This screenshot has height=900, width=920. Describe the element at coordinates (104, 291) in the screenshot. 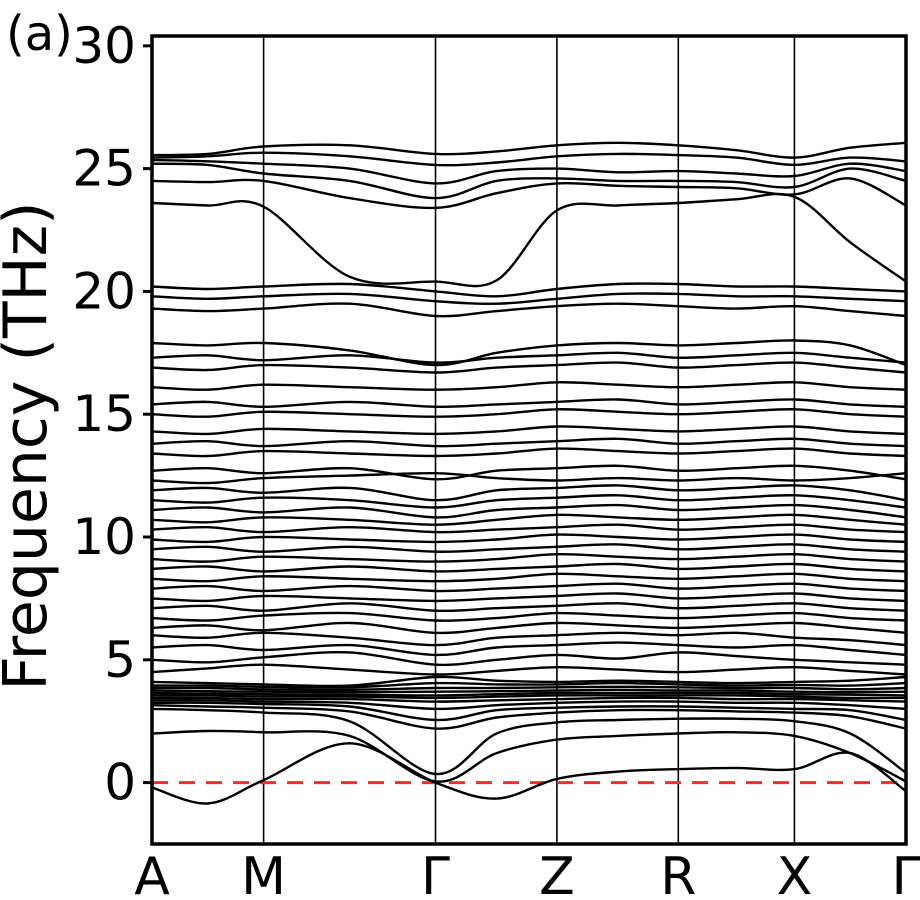

I see `y-tick-label: 20` at that location.